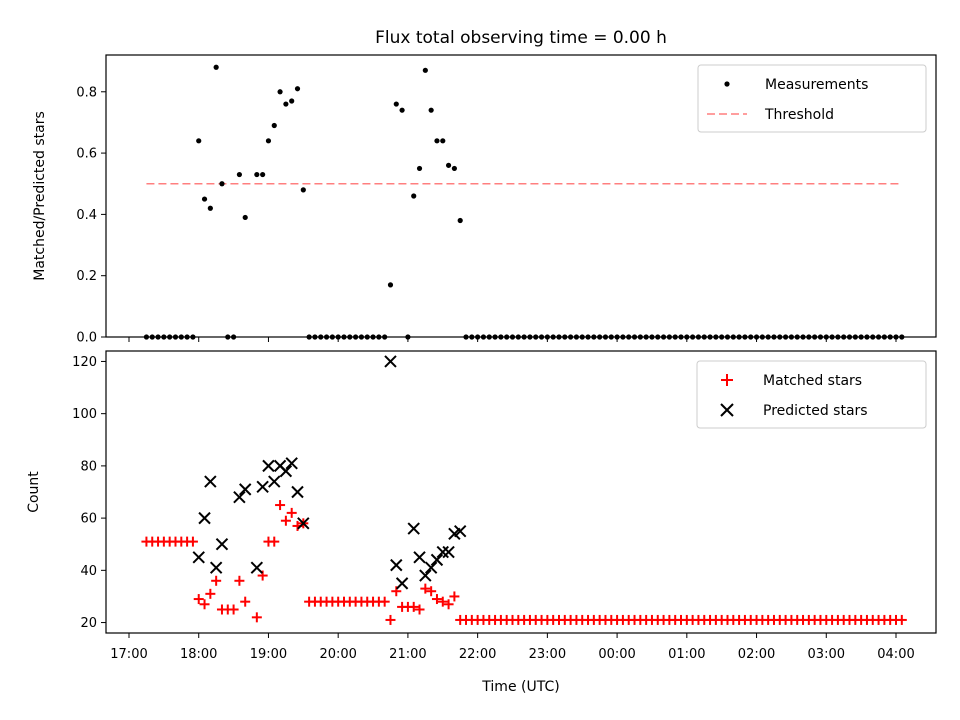  What do you see at coordinates (34, 492) in the screenshot?
I see `bottom-ylabel: Count` at bounding box center [34, 492].